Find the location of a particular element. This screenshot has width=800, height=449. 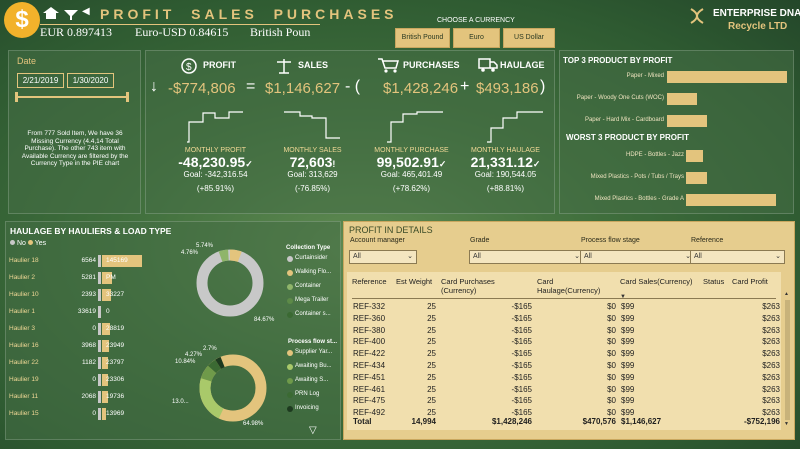

table-row-cell: -$165 is located at coordinates (521, 330).